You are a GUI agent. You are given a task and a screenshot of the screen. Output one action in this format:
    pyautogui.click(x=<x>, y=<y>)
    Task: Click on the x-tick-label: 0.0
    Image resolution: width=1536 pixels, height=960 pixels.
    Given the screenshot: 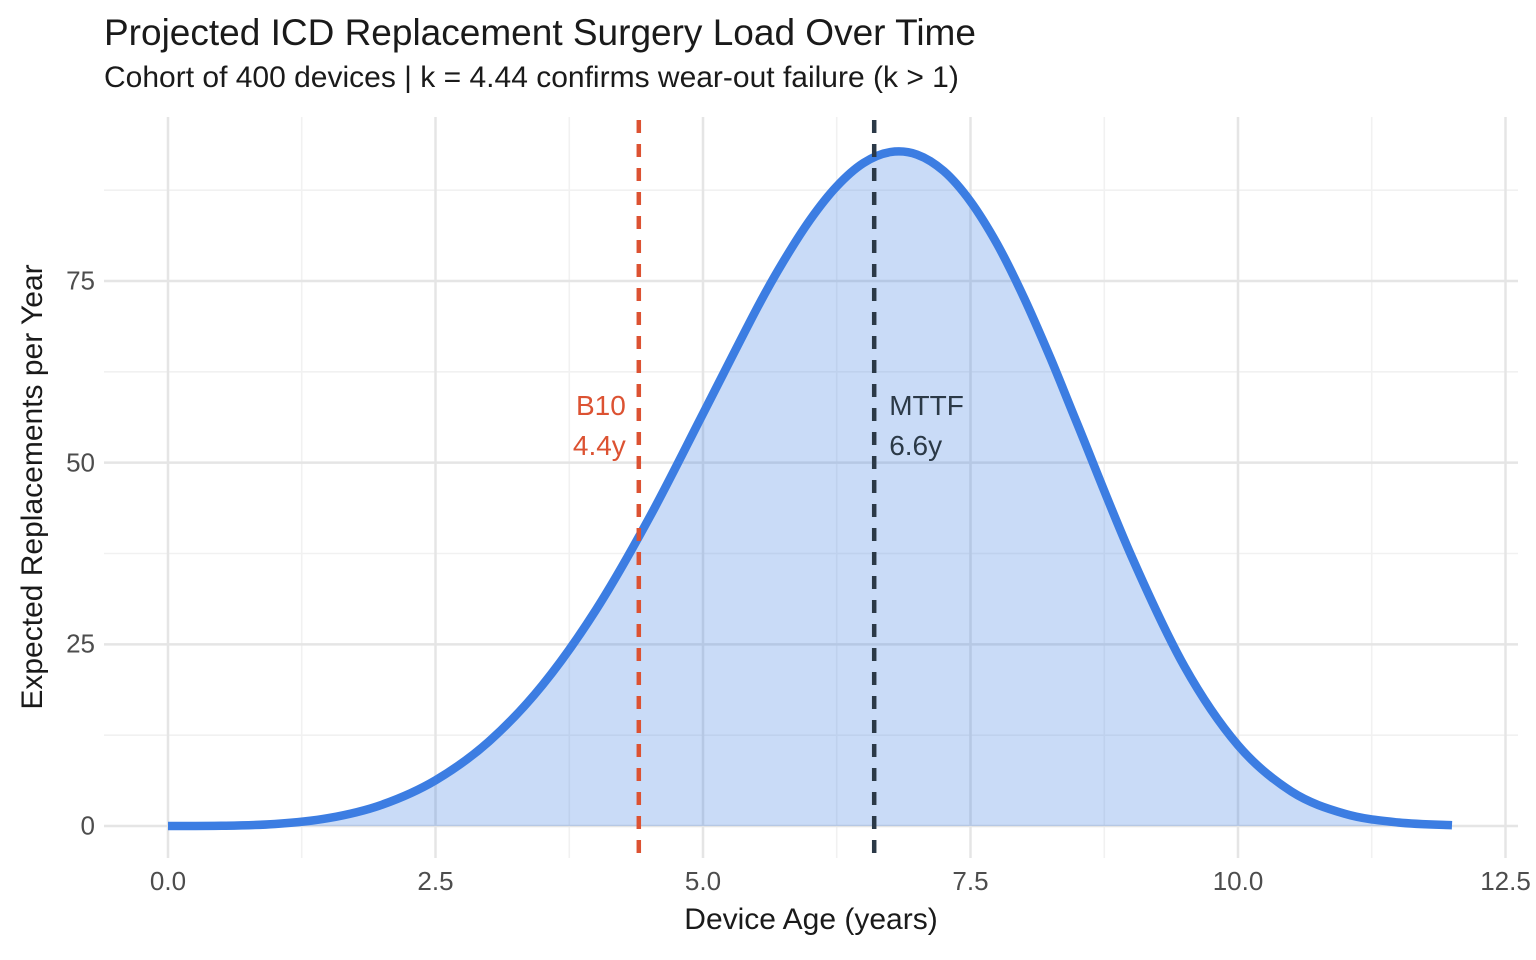 What is the action you would take?
    pyautogui.click(x=168, y=881)
    